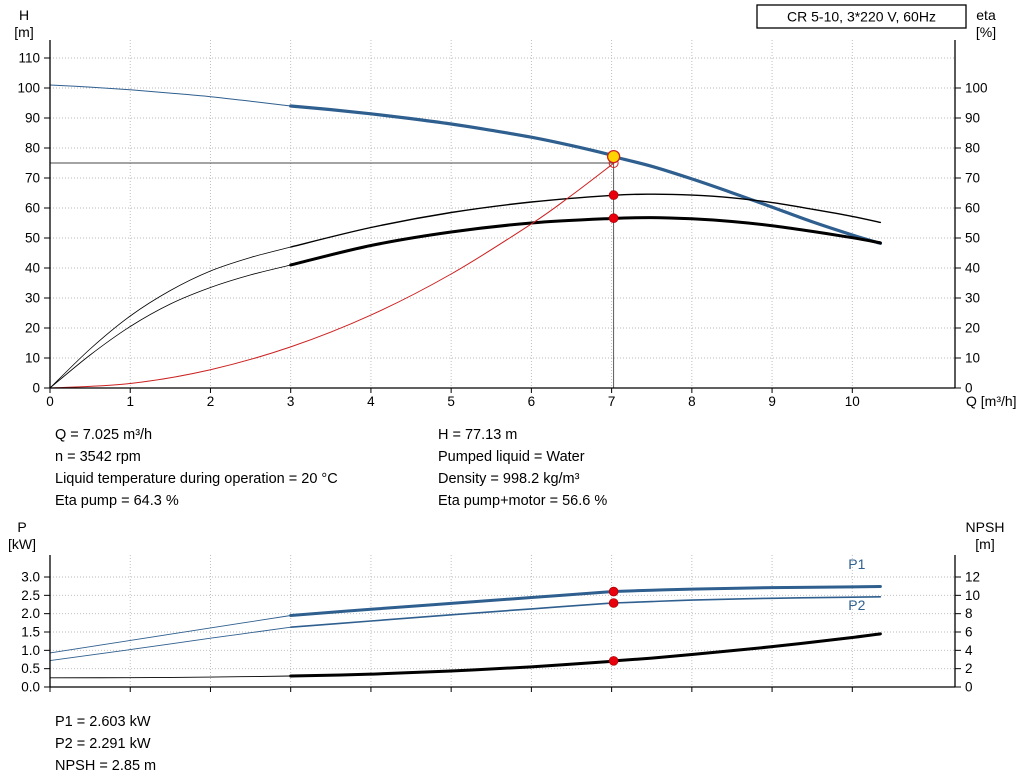 Image resolution: width=1024 pixels, height=781 pixels. Describe the element at coordinates (585, 601) in the screenshot. I see `p1-curve` at that location.